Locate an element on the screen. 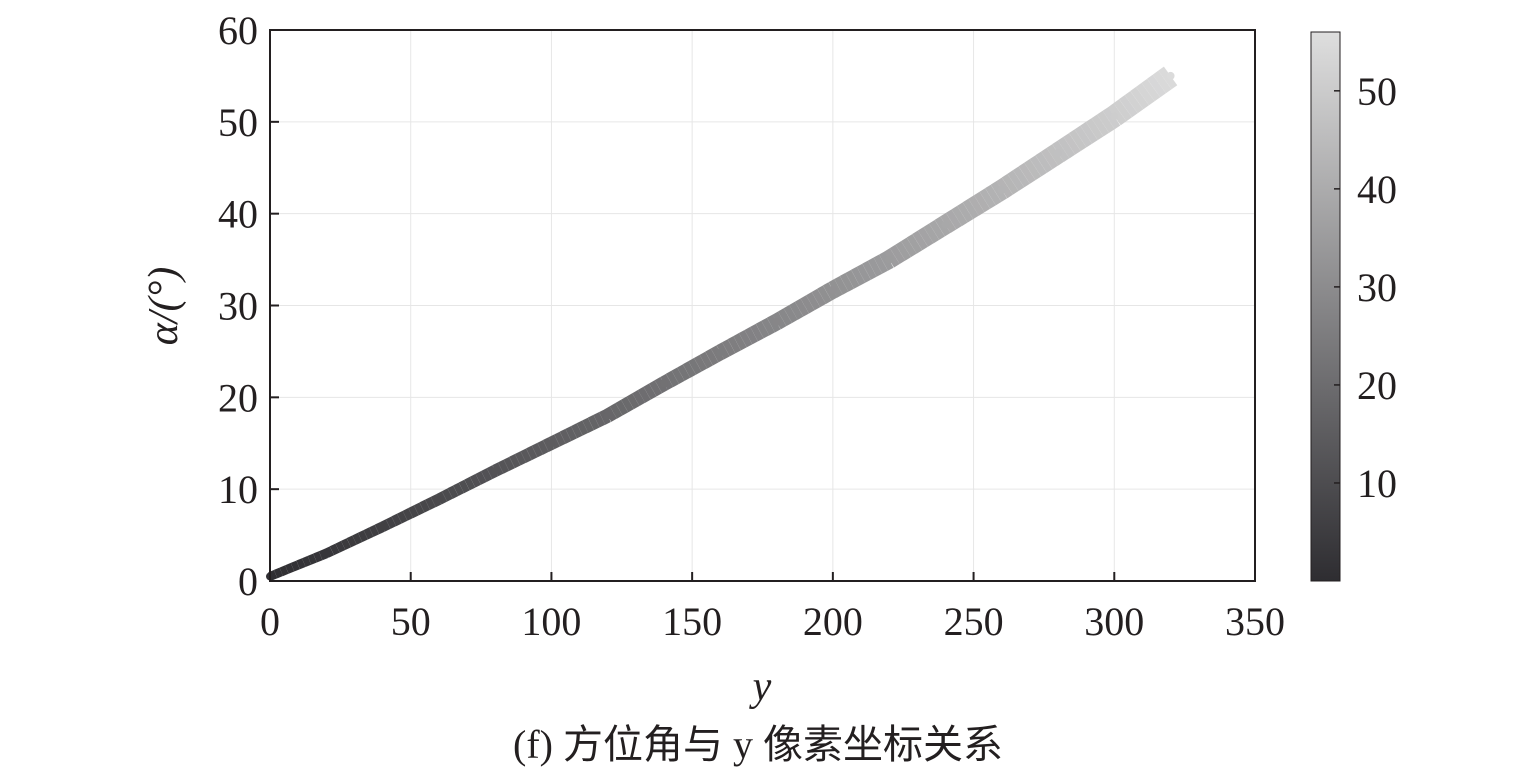  x-tick-label: 0 is located at coordinates (270, 621).